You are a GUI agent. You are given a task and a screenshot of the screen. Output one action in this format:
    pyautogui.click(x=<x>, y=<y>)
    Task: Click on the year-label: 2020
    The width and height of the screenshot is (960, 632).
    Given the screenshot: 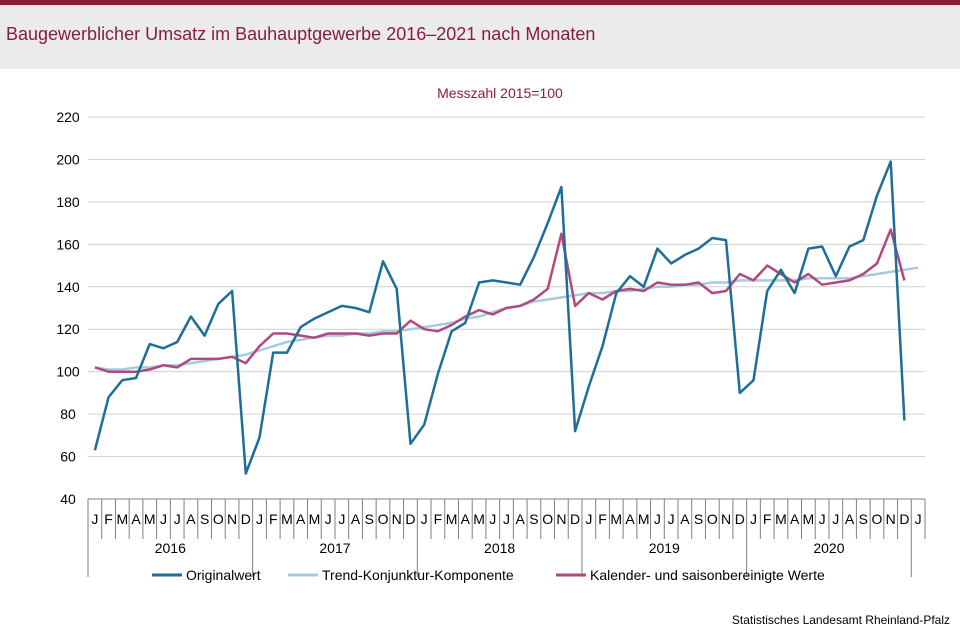 What is the action you would take?
    pyautogui.click(x=828, y=548)
    